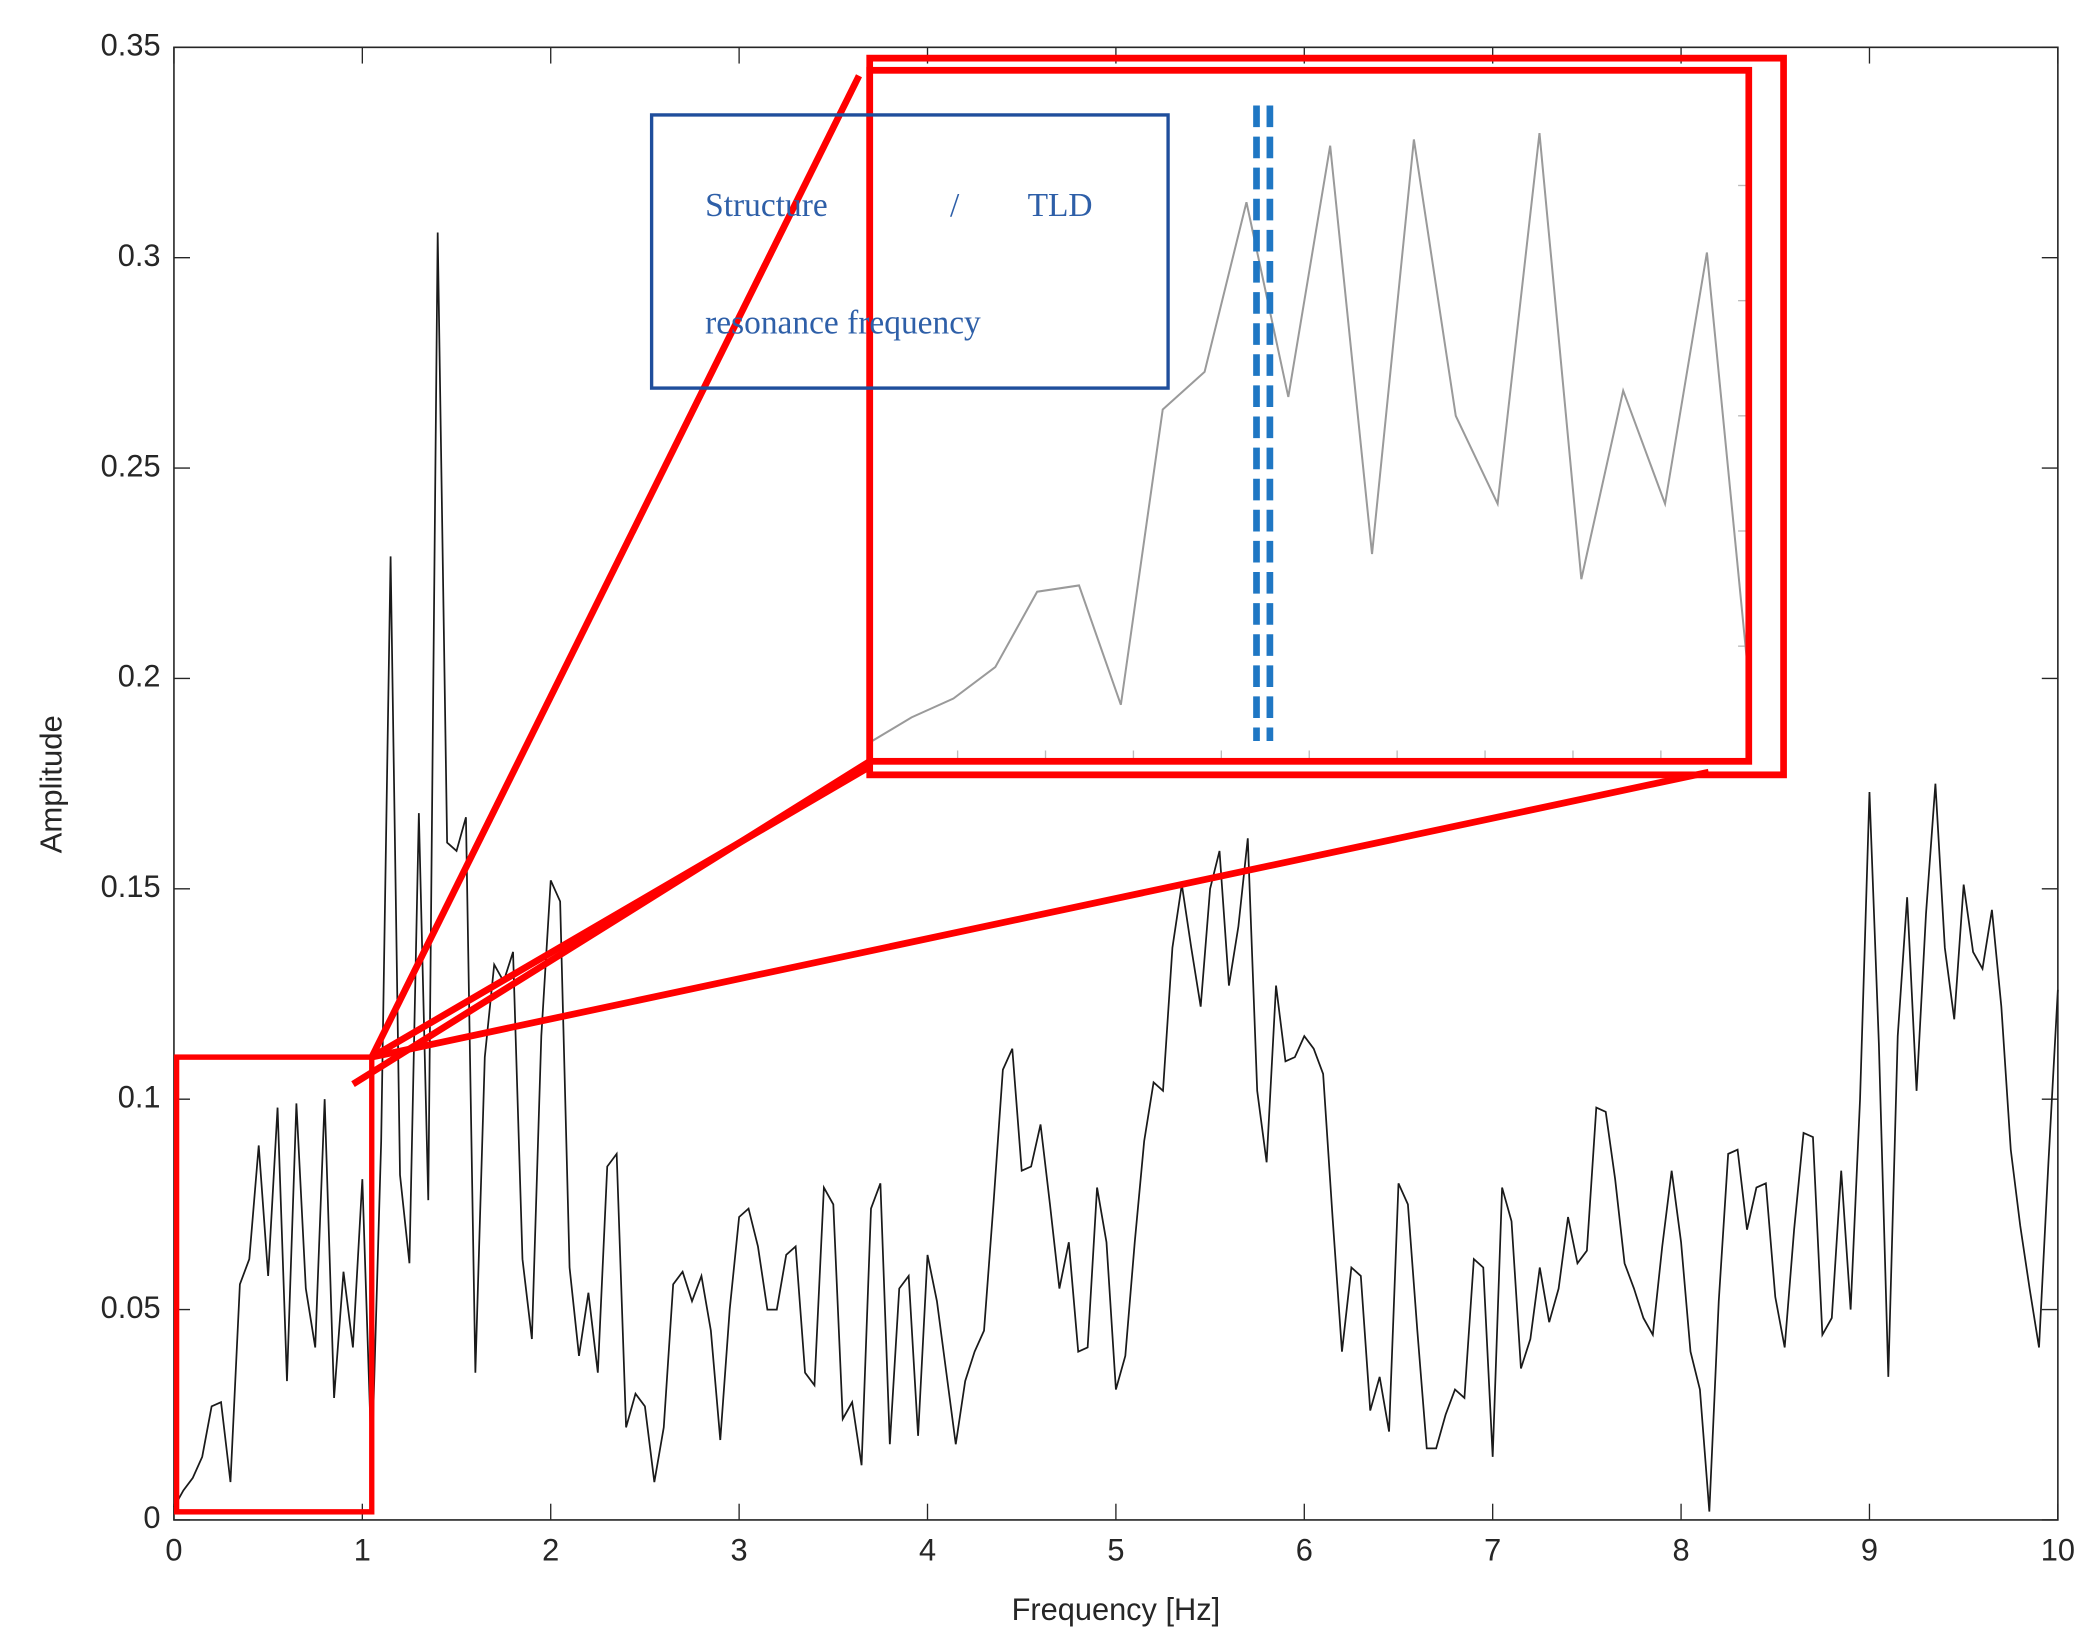  Describe the element at coordinates (909, 251) in the screenshot. I see `annotation-box` at that location.